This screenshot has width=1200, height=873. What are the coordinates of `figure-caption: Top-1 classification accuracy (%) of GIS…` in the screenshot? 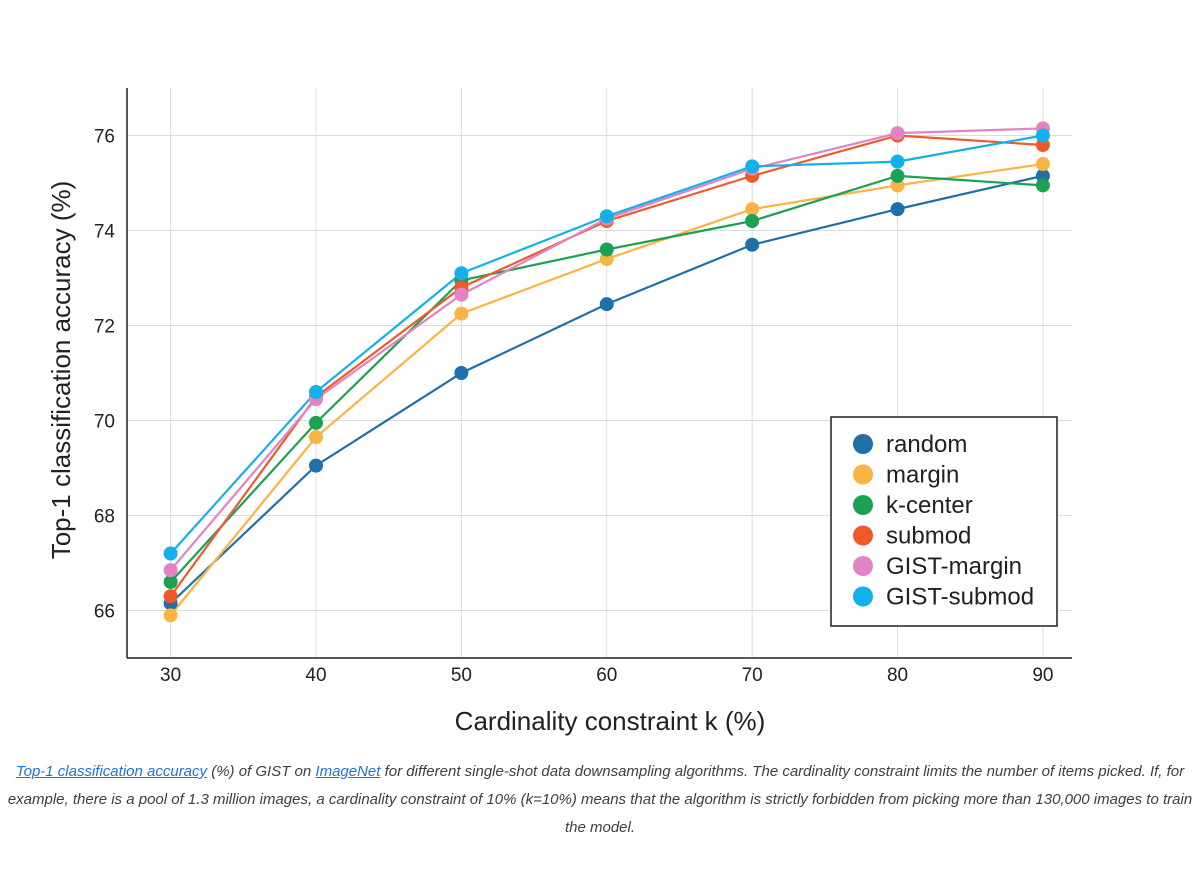 It's located at (600, 800).